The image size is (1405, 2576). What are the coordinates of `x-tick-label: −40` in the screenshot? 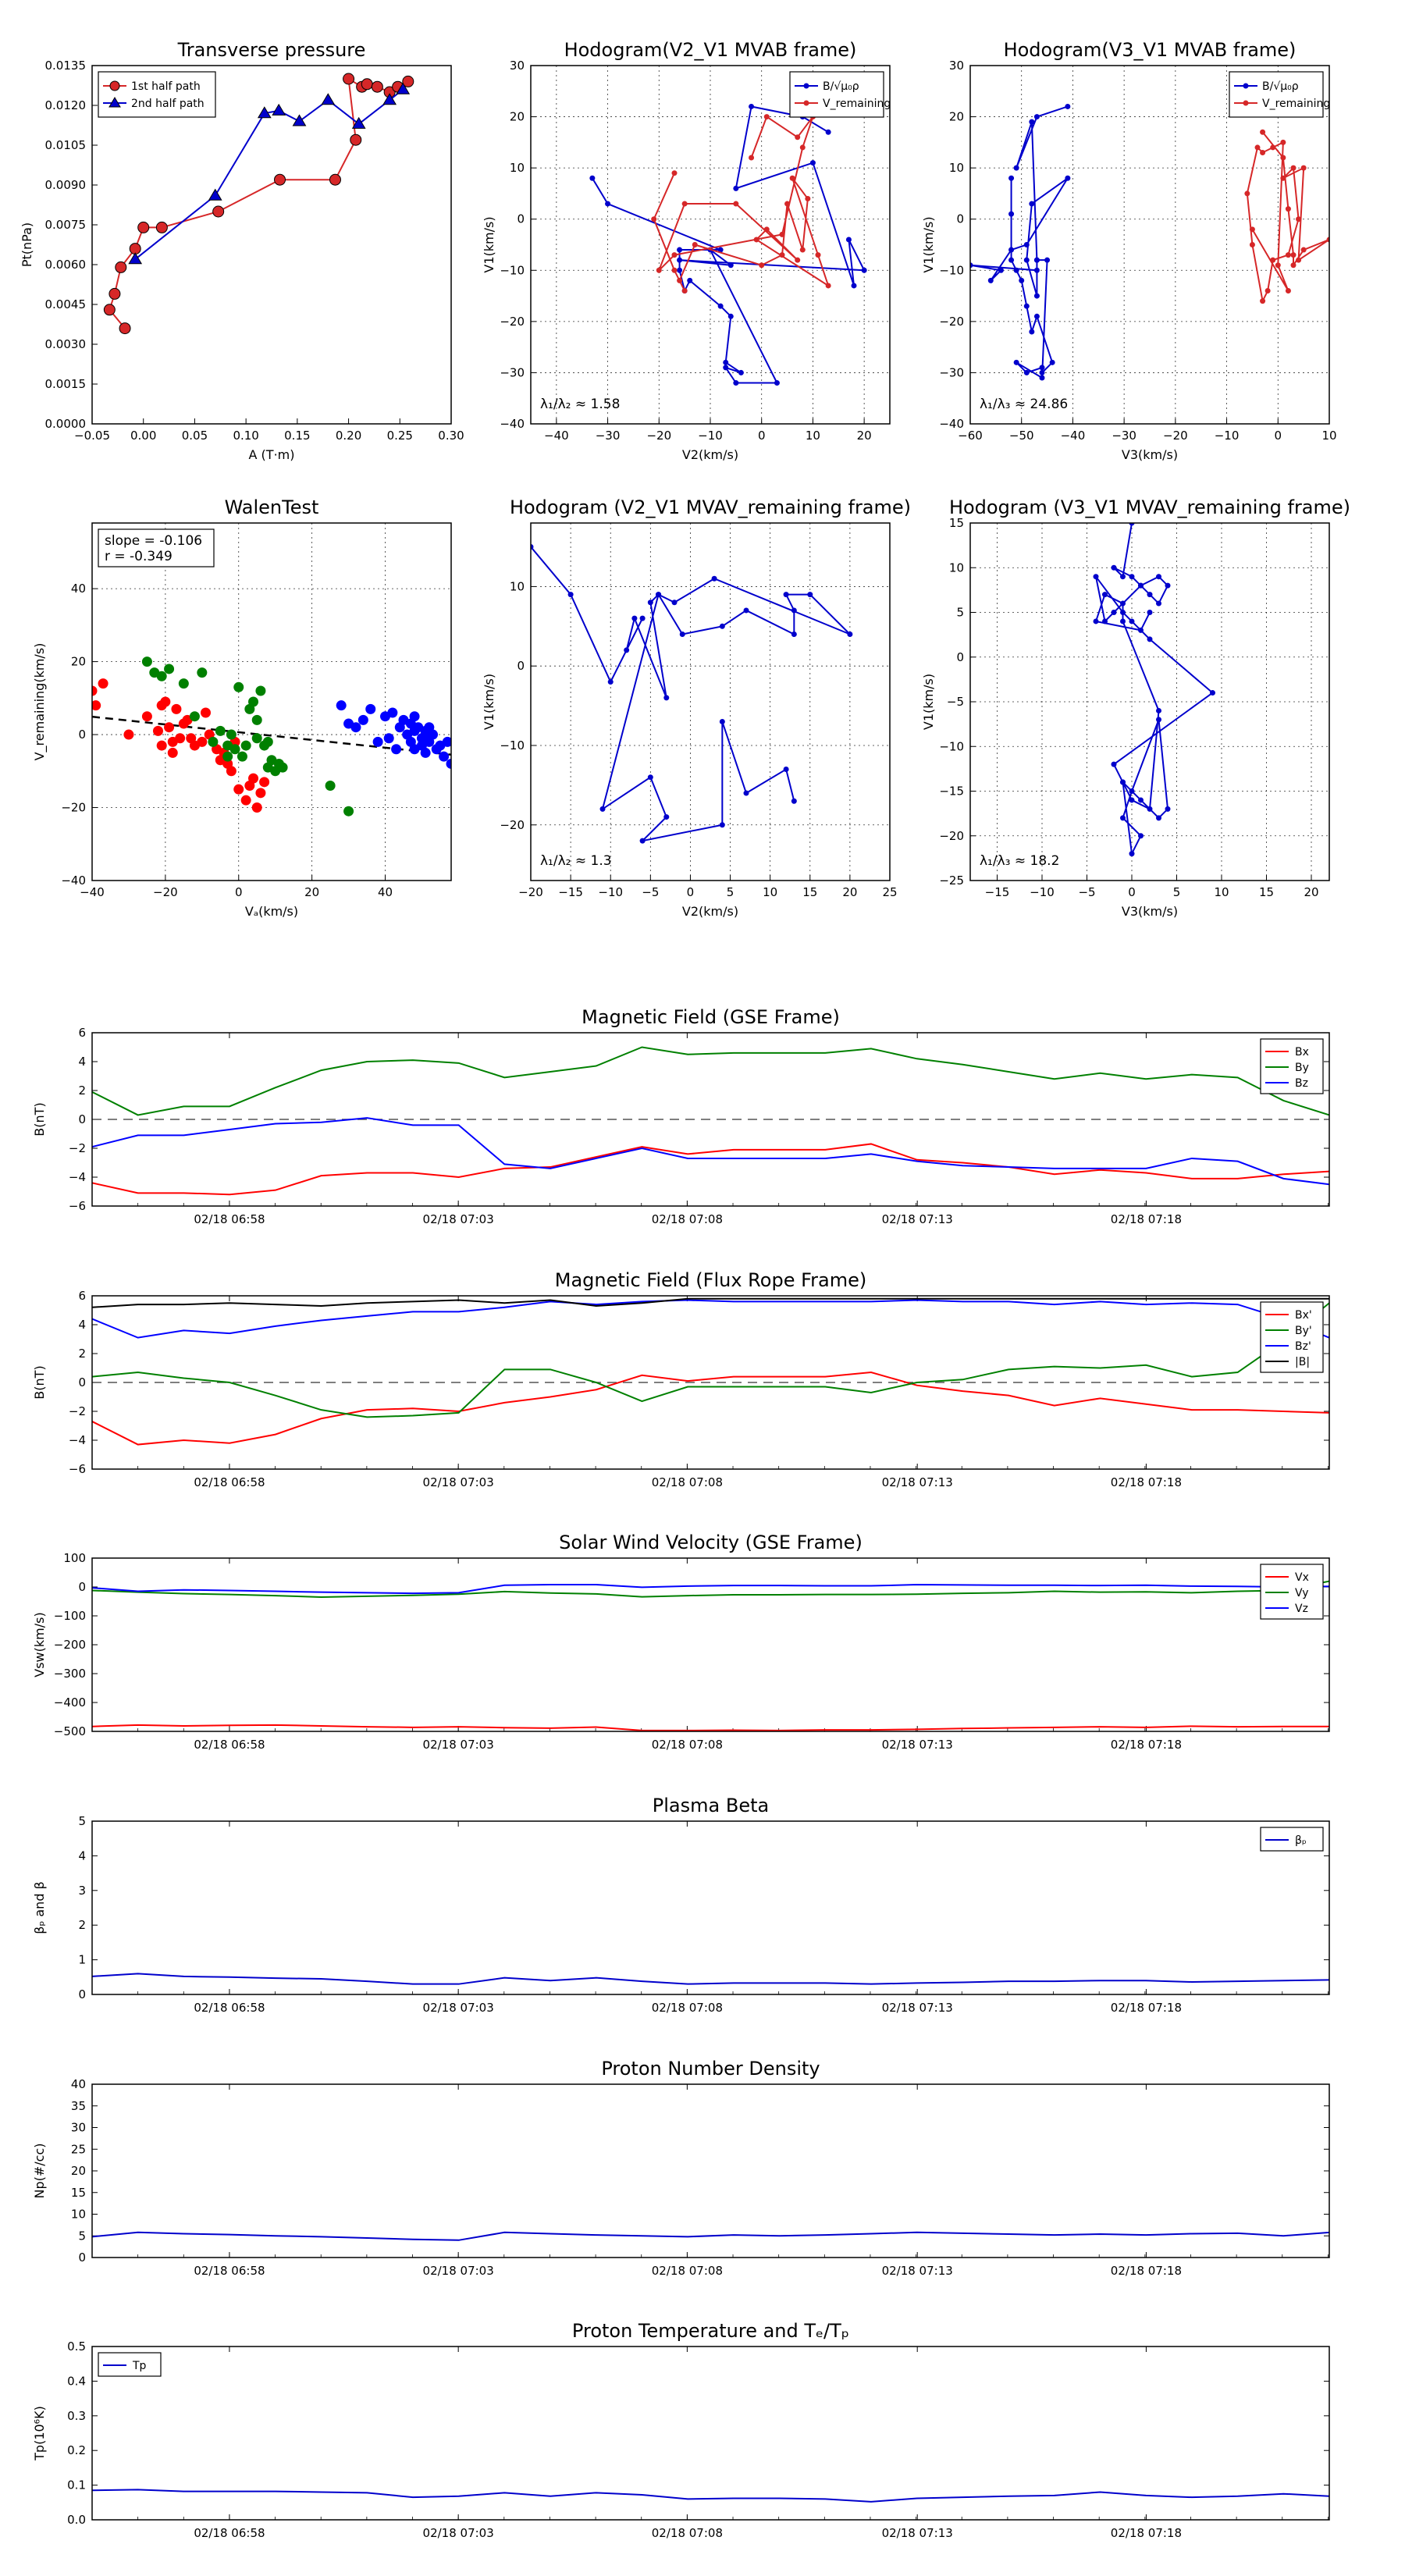 It's located at (1074, 436).